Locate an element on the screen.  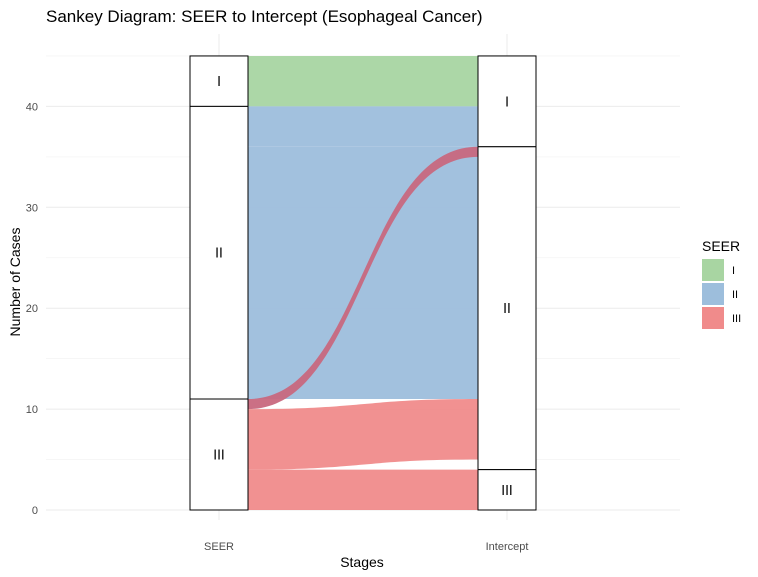
x-tick-label: Intercept is located at coordinates (507, 547).